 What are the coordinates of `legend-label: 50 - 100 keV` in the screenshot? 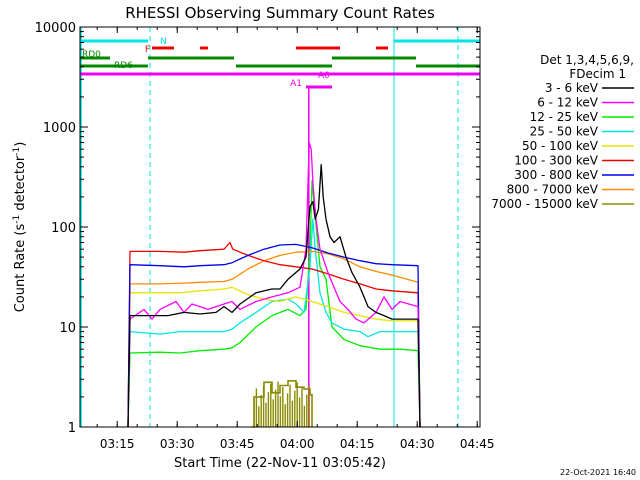 It's located at (560, 146).